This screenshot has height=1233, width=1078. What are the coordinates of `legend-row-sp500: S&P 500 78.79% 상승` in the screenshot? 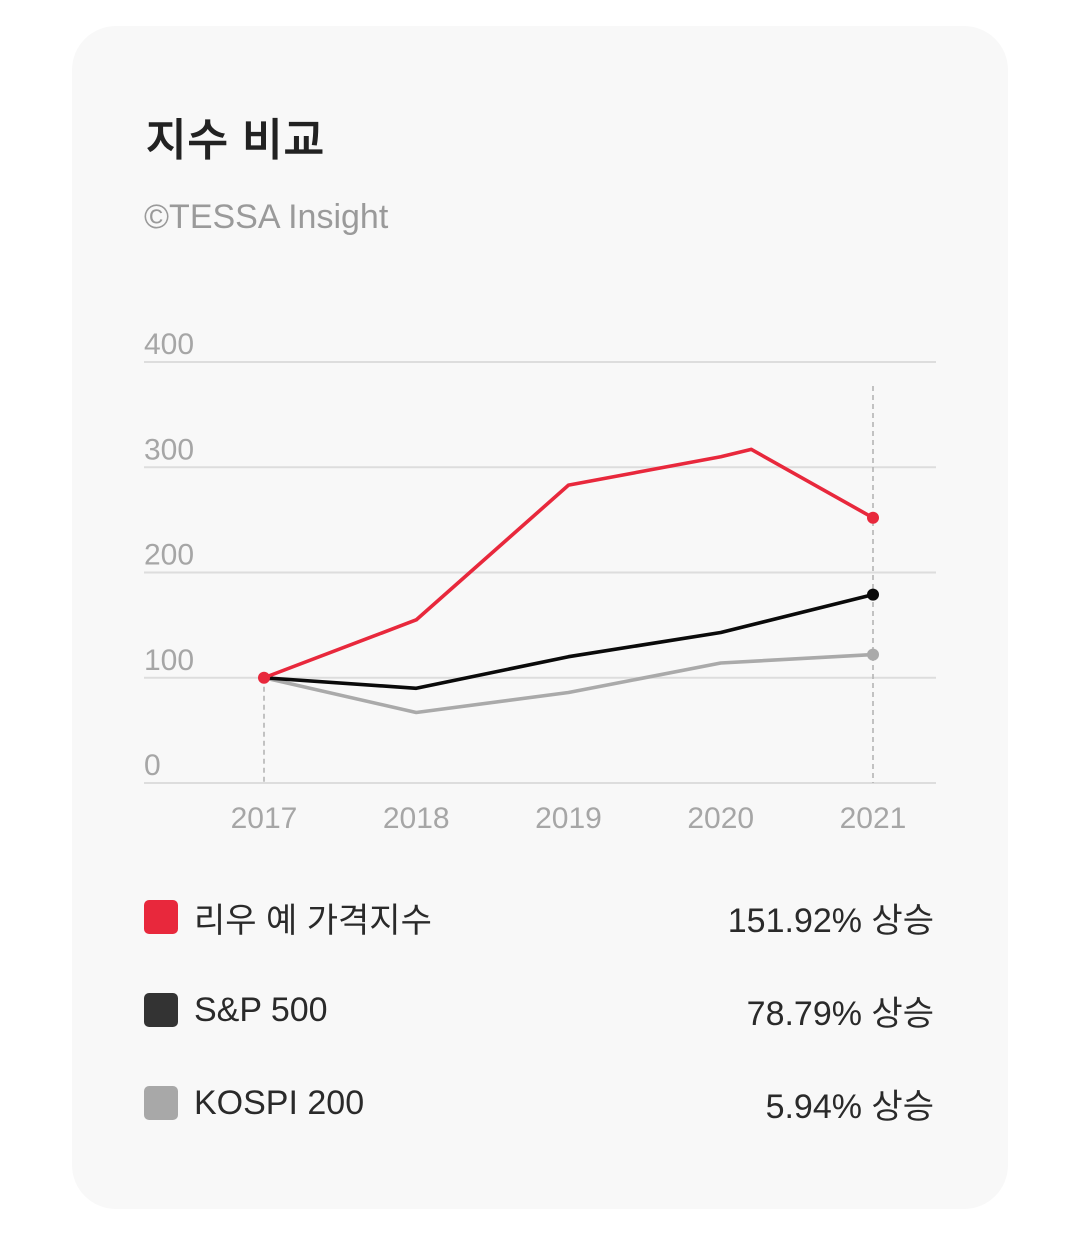 It's located at (539, 1010).